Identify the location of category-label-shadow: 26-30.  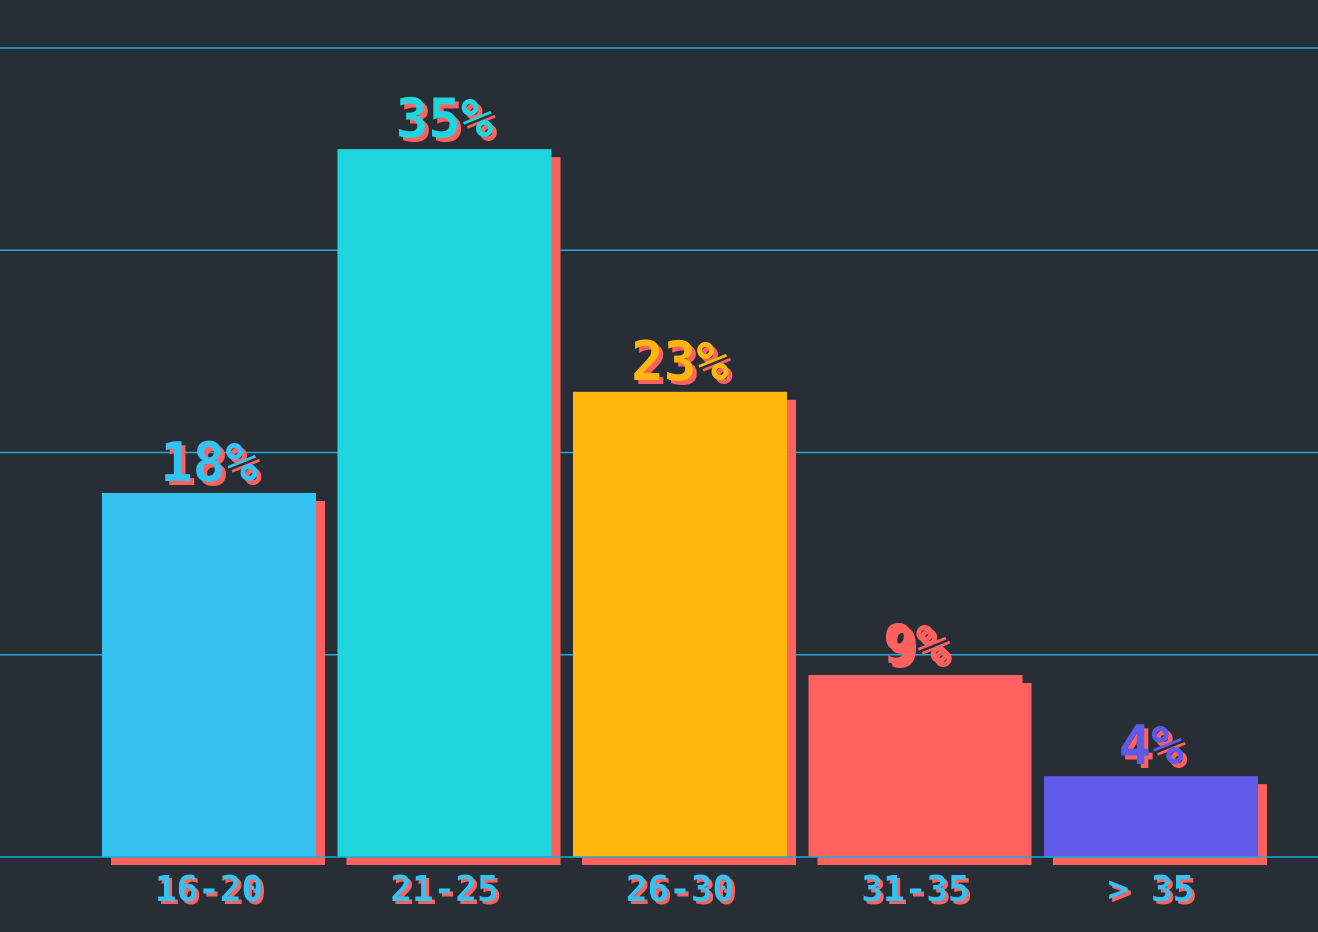
(683, 892).